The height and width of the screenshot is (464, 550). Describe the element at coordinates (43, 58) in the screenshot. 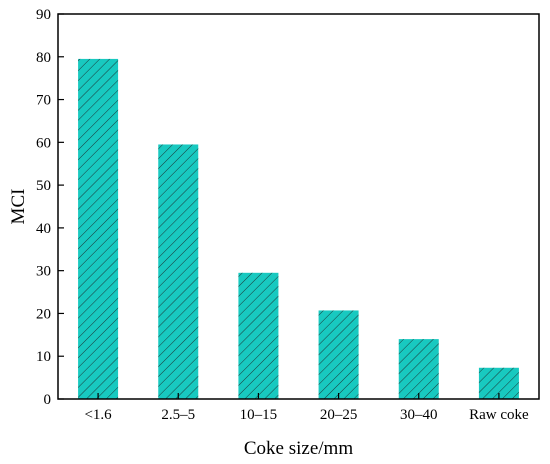

I see `y-tick-label: 80` at that location.